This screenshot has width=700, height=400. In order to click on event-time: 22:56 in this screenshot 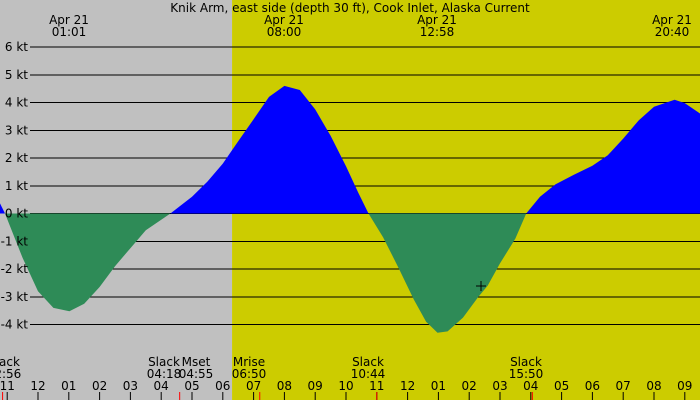, I will do `click(10, 374)`.